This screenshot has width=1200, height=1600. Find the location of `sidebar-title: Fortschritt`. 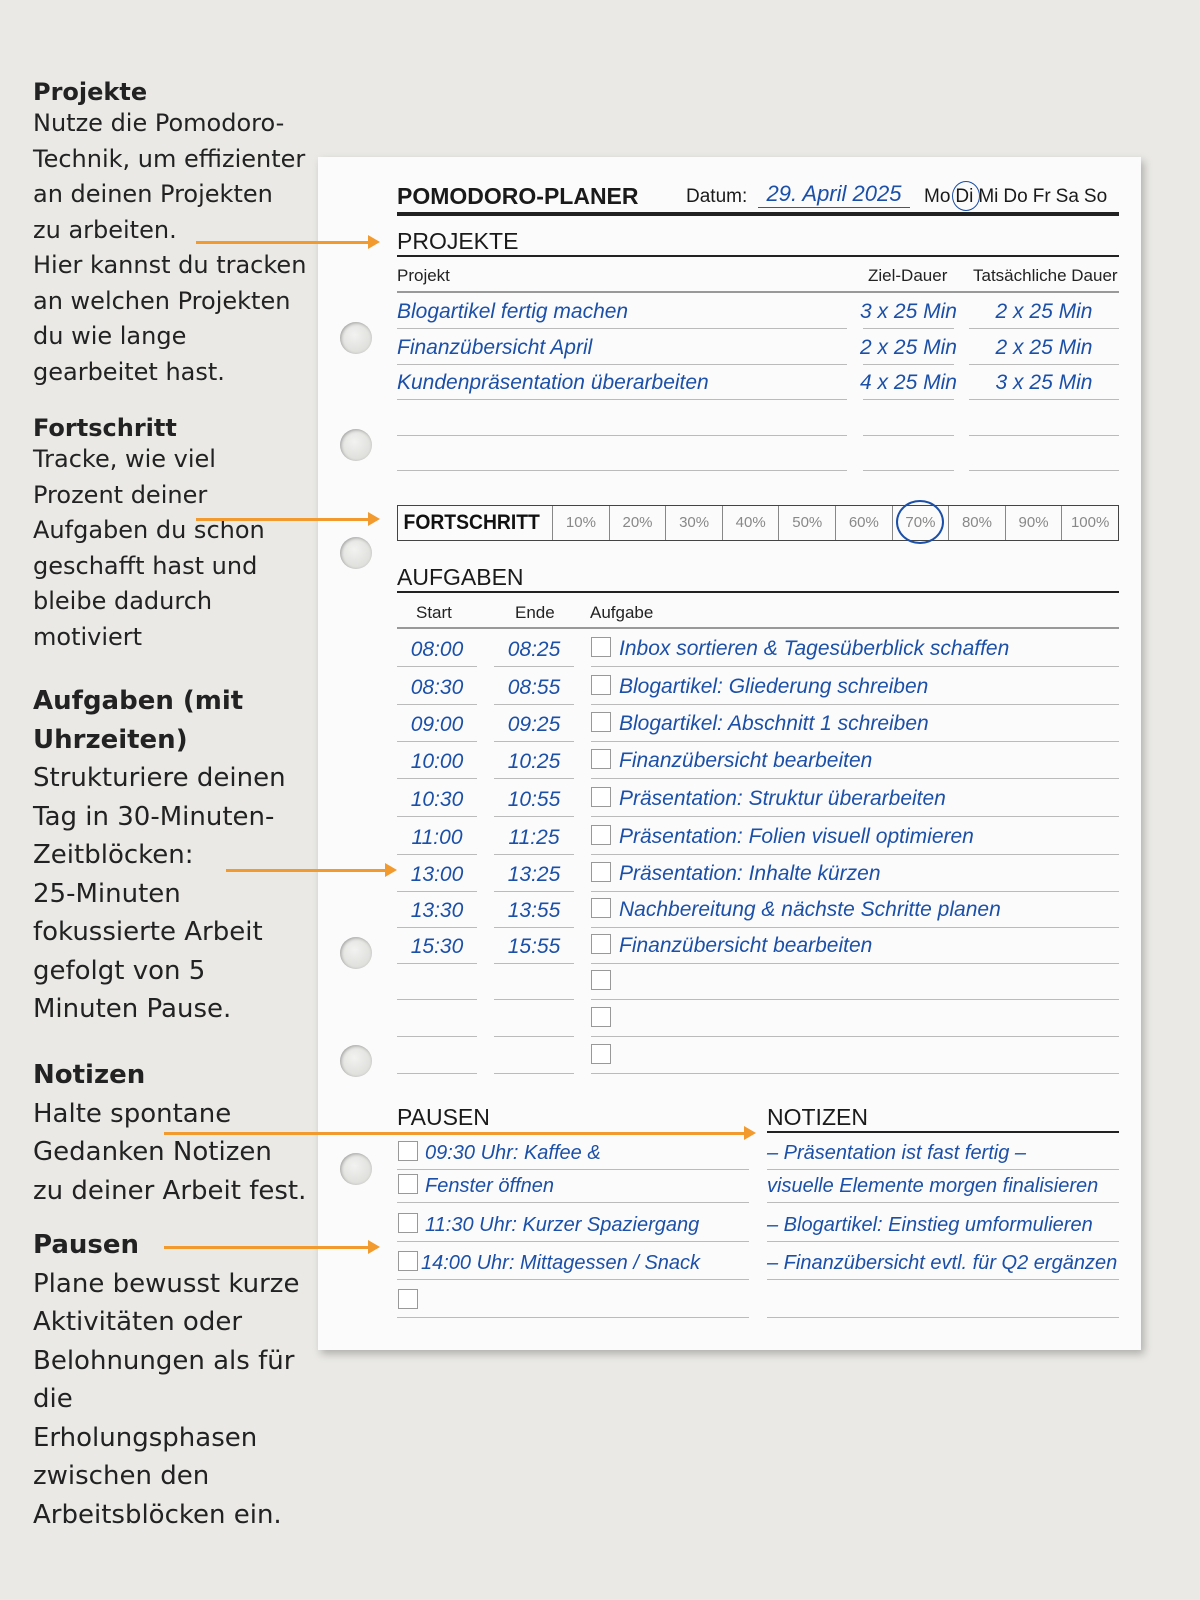

sidebar-title: Fortschritt is located at coordinates (105, 428).